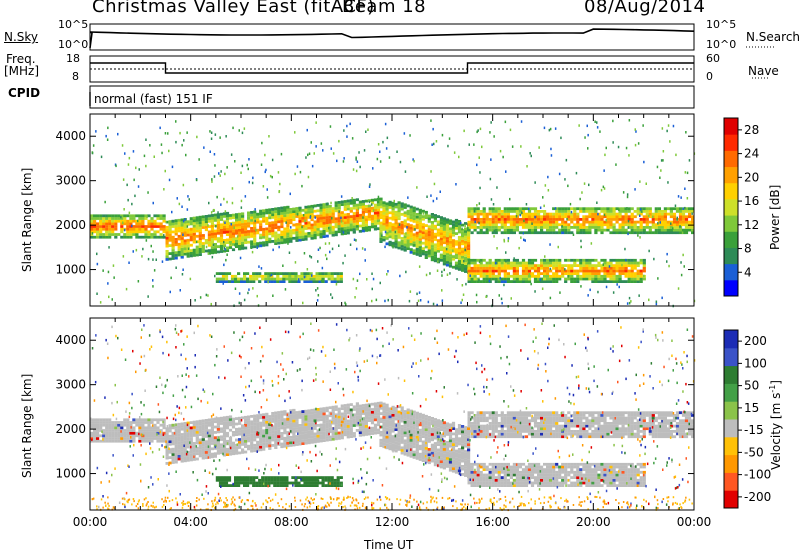 Image resolution: width=800 pixels, height=554 pixels. What do you see at coordinates (153, 99) in the screenshot?
I see `cpid-mode-text: normal (fast) 151 IF` at bounding box center [153, 99].